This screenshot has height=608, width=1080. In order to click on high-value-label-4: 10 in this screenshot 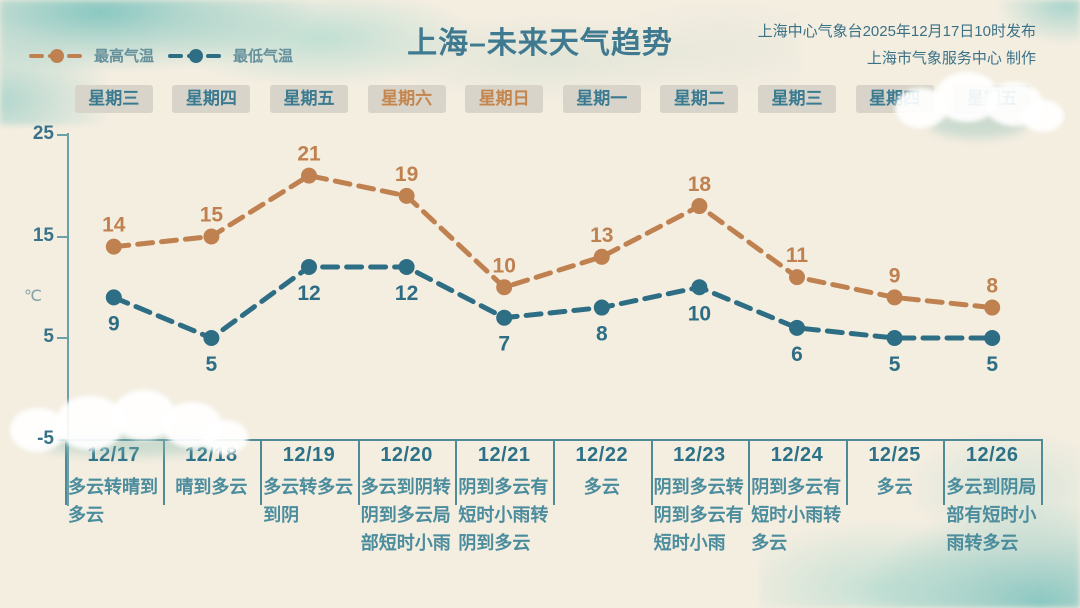, I will do `click(504, 265)`.